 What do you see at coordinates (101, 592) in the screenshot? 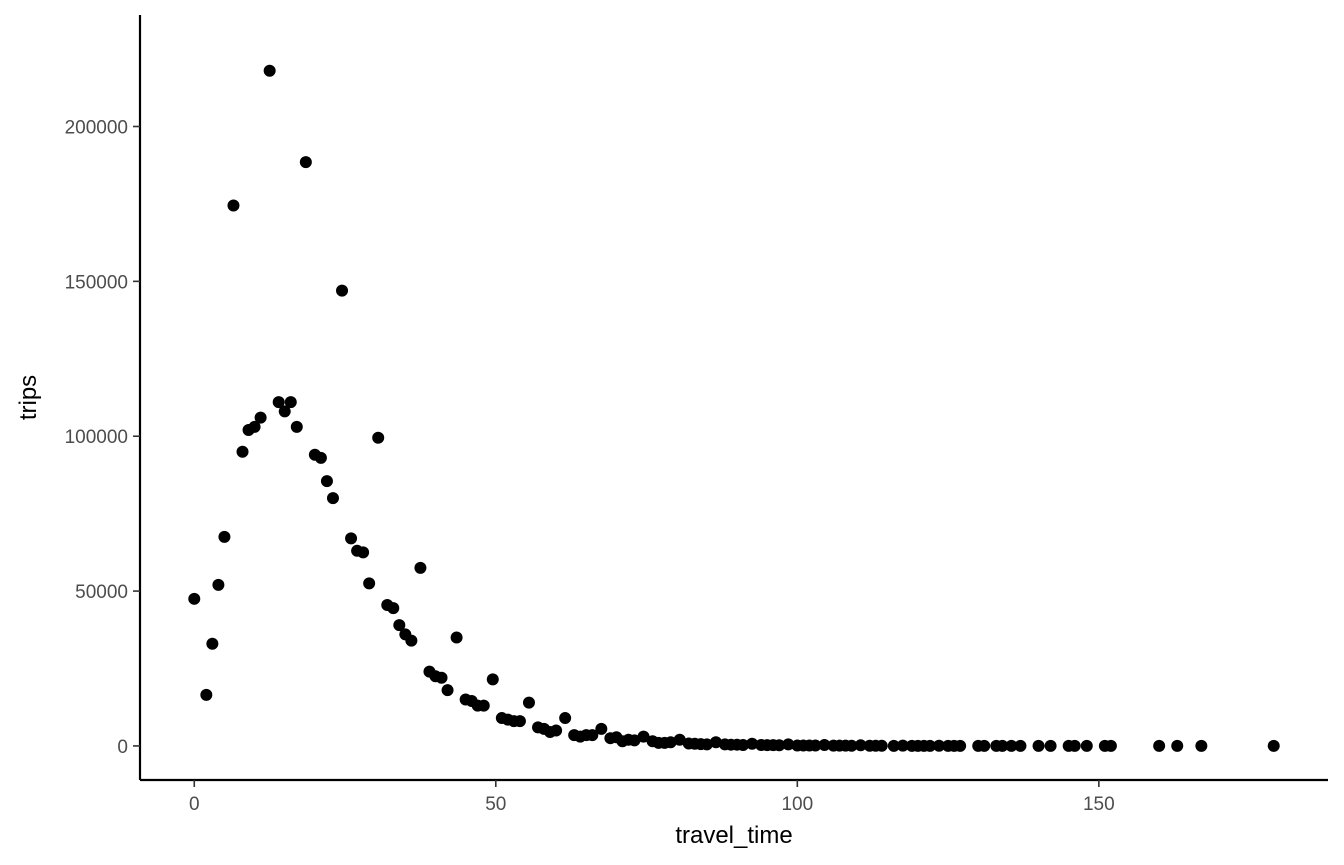
I see `y-tick-label: 50000` at bounding box center [101, 592].